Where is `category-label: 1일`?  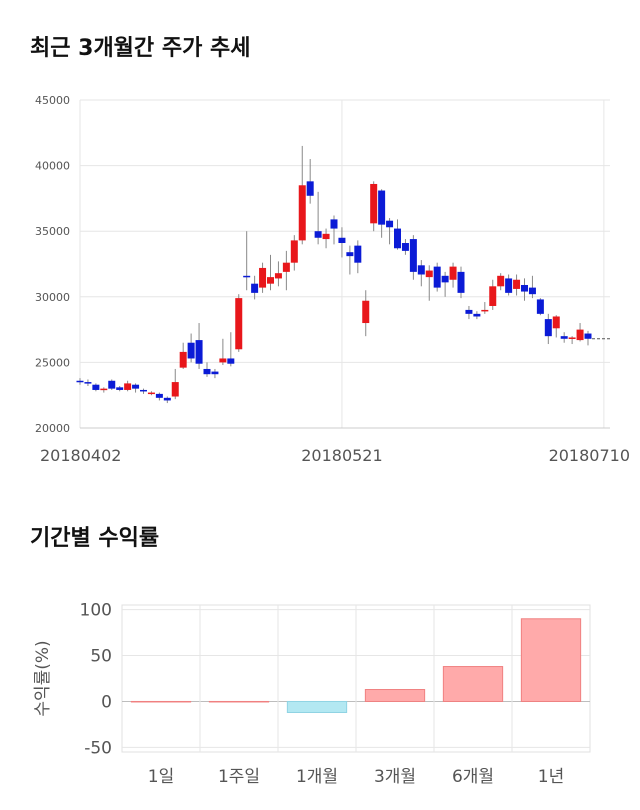 category-label: 1일 is located at coordinates (161, 777).